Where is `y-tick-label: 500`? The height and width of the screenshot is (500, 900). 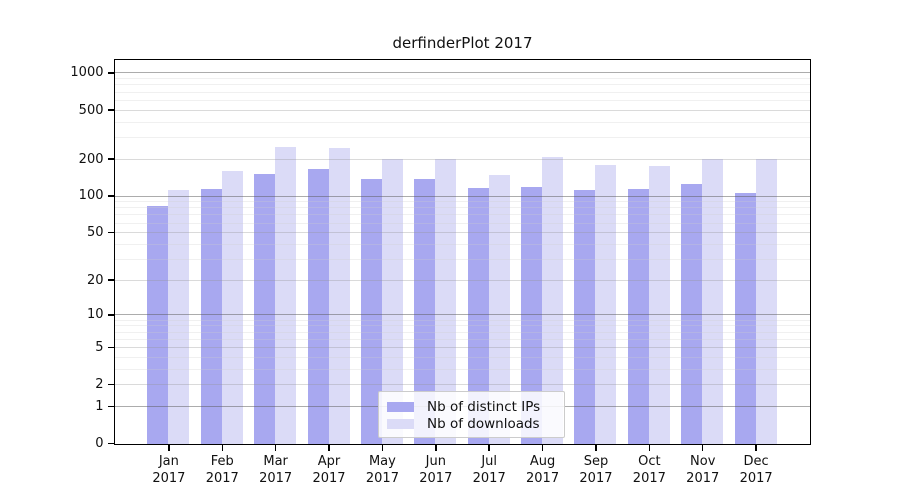 y-tick-label: 500 is located at coordinates (91, 110).